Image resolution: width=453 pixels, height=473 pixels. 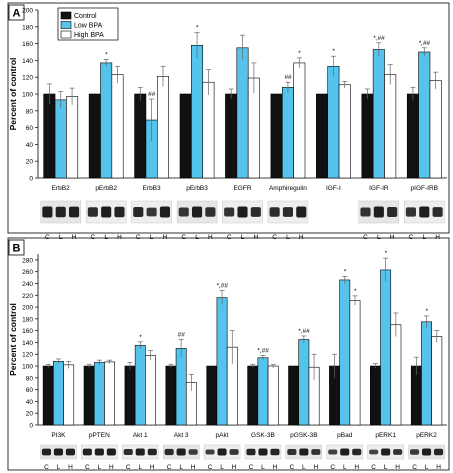 What do you see at coordinates (27, 308) in the screenshot?
I see `y-tick-label: 200` at bounding box center [27, 308].